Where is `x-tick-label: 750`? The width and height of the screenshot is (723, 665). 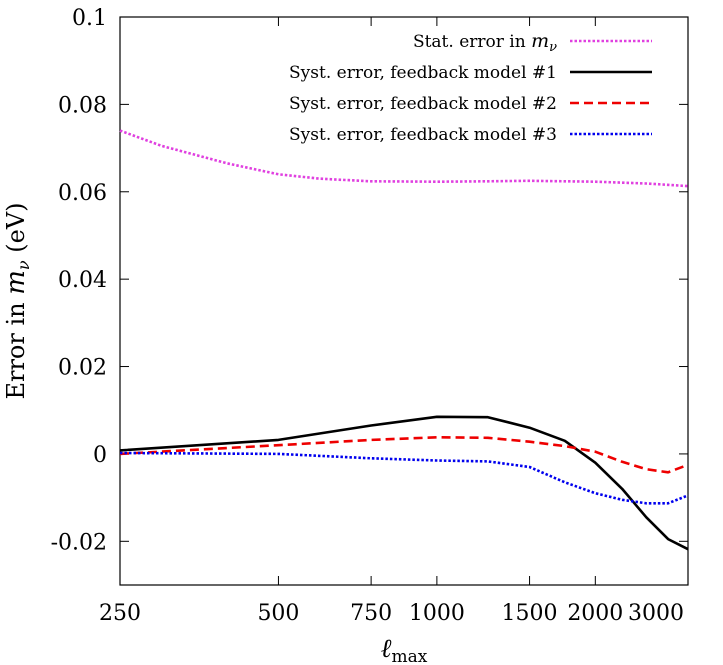 x-tick-label: 750 is located at coordinates (371, 613).